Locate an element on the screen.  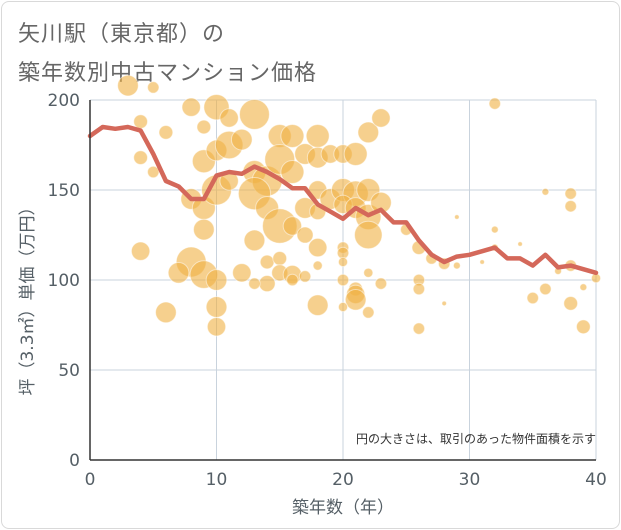
y-axis-title: 坪（3.3㎡）単価（万円） is located at coordinates (28, 296).